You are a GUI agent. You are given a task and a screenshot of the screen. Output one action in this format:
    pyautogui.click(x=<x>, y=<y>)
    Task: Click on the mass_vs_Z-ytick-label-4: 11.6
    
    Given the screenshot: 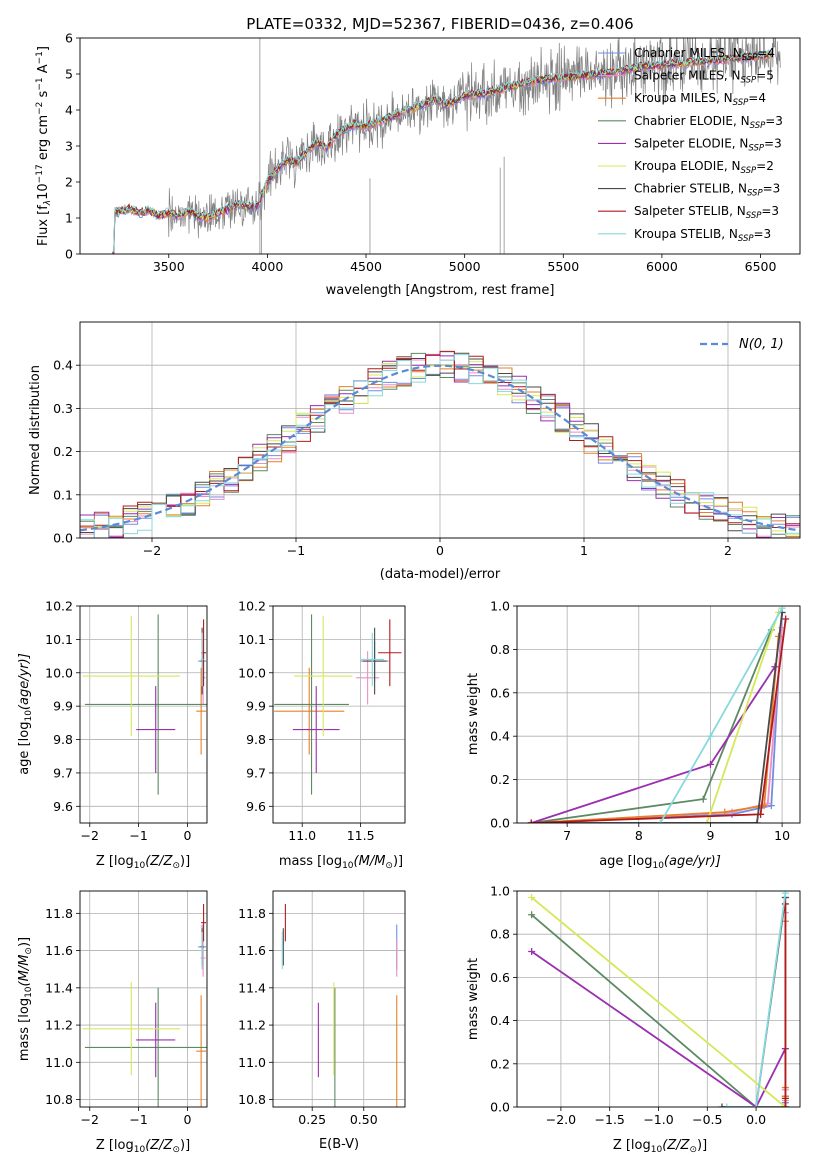 What is the action you would take?
    pyautogui.click(x=59, y=950)
    